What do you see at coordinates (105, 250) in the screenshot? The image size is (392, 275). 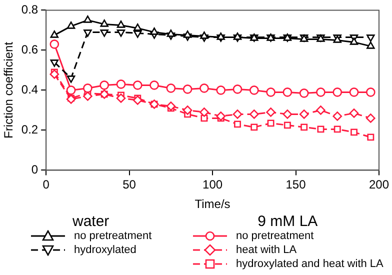 I see `legend-label: hydroxylated` at bounding box center [105, 250].